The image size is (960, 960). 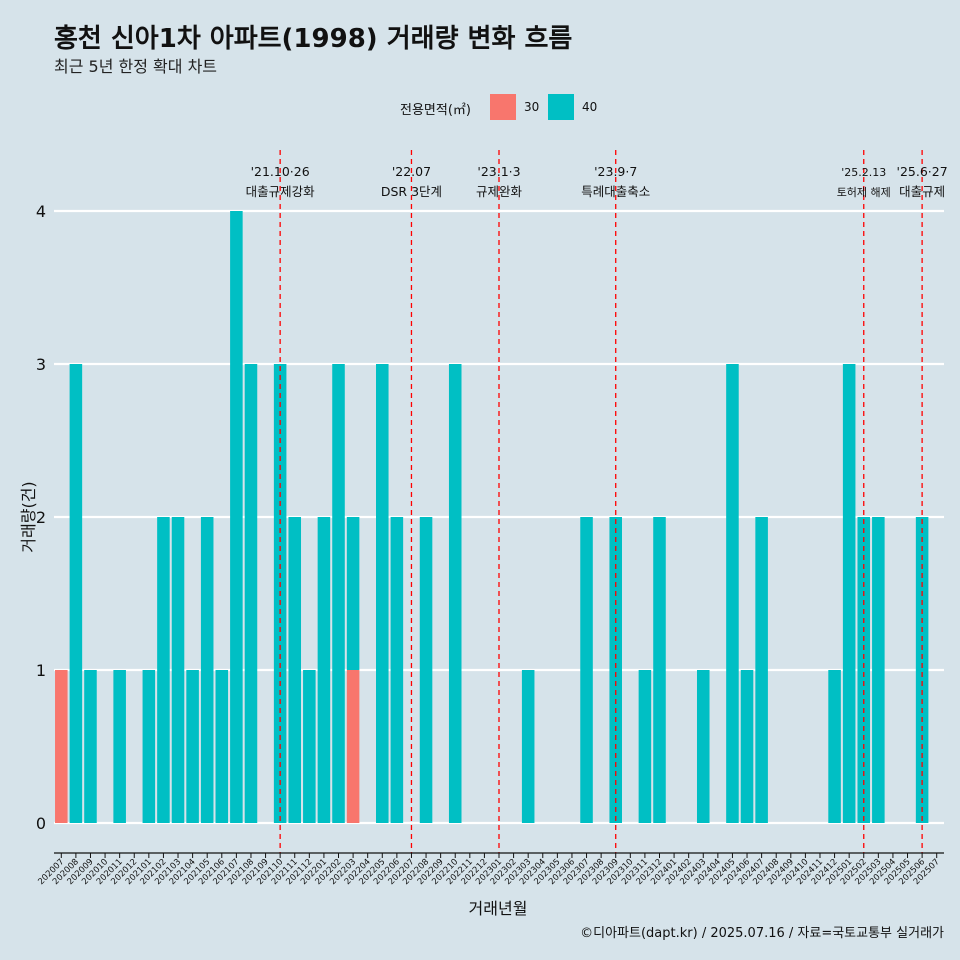 I want to click on event-date-202301: '23.1·3, so click(x=498, y=171).